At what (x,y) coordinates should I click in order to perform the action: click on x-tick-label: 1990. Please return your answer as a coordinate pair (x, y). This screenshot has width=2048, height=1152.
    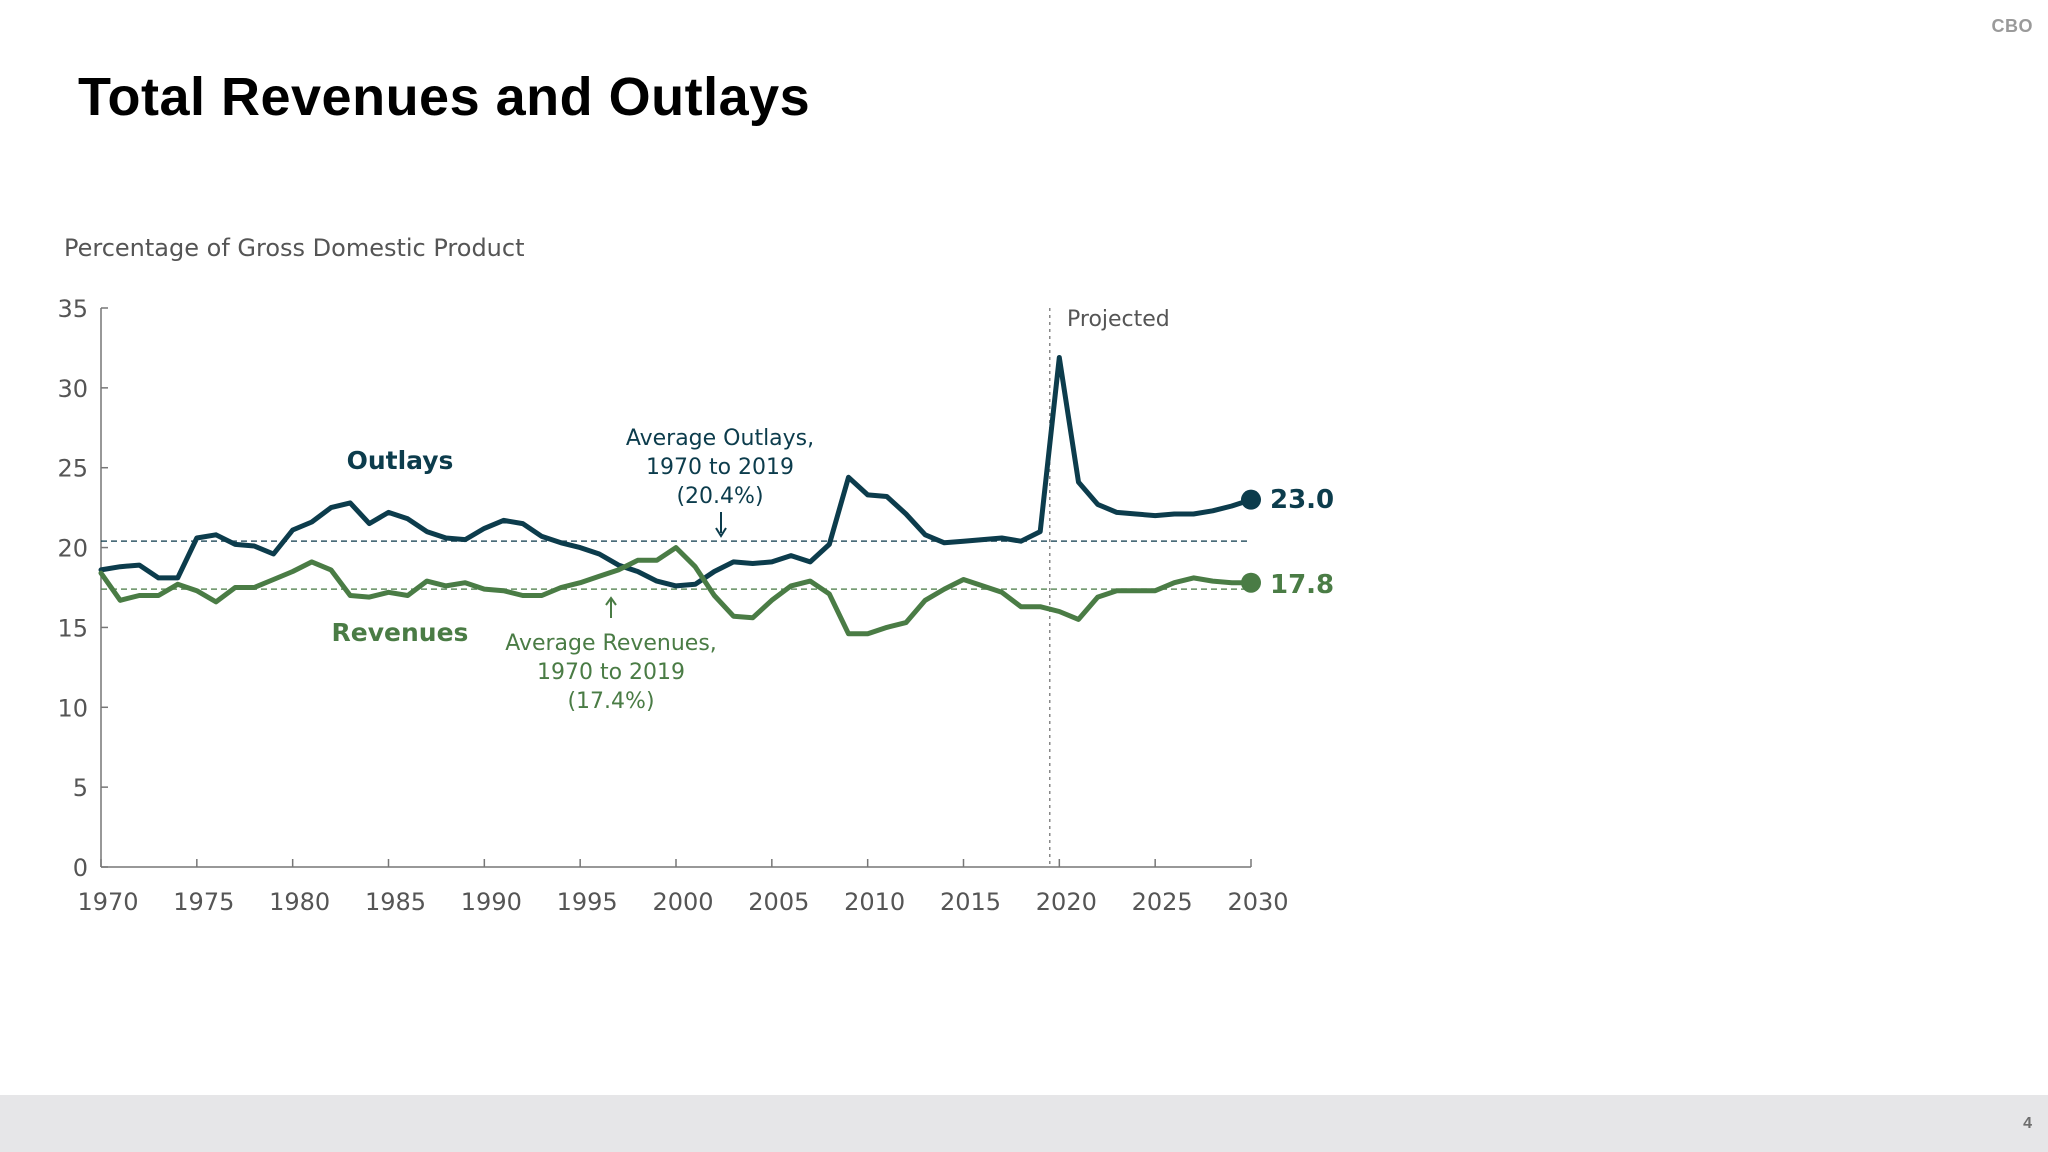
    Looking at the image, I should click on (491, 902).